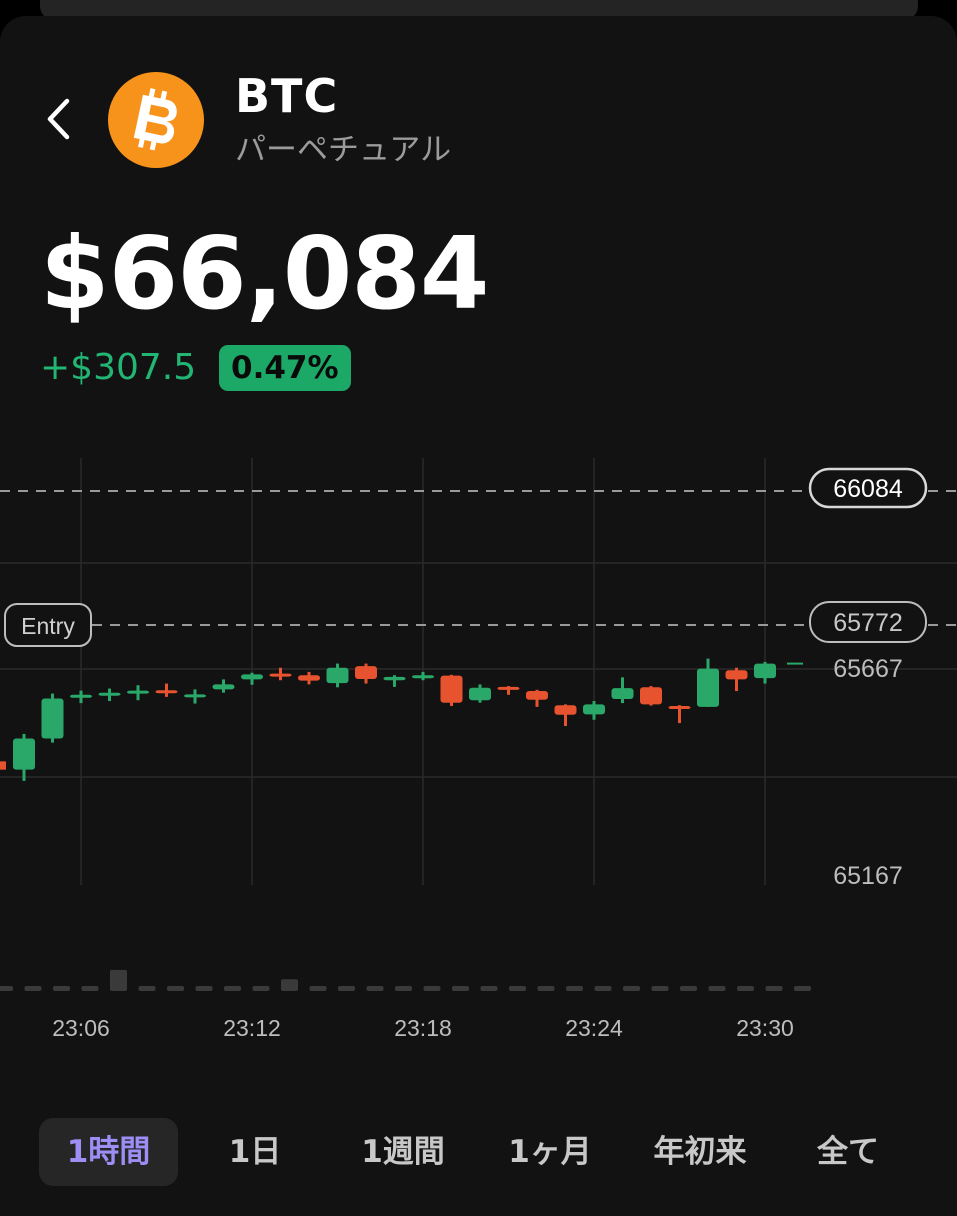  I want to click on tab-1w: 1週間, so click(403, 1152).